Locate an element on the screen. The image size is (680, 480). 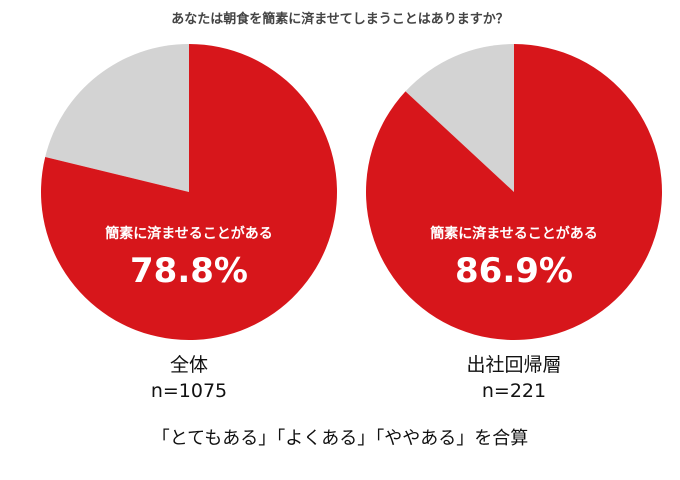
slice-value: 78.8% is located at coordinates (189, 271).